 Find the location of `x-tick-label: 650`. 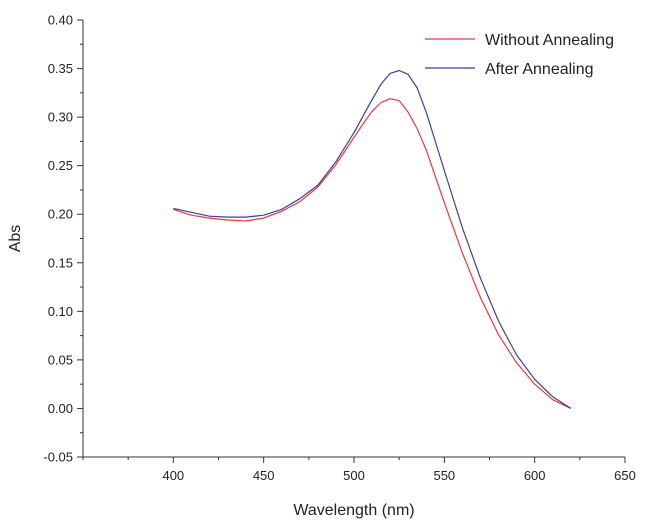

x-tick-label: 650 is located at coordinates (625, 475).